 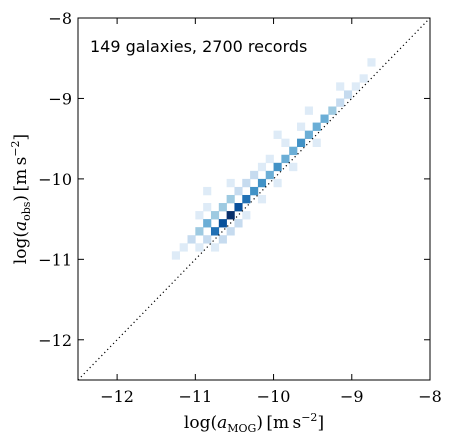 What do you see at coordinates (200, 423) in the screenshot?
I see `x-axis-label-prefix: log(` at bounding box center [200, 423].